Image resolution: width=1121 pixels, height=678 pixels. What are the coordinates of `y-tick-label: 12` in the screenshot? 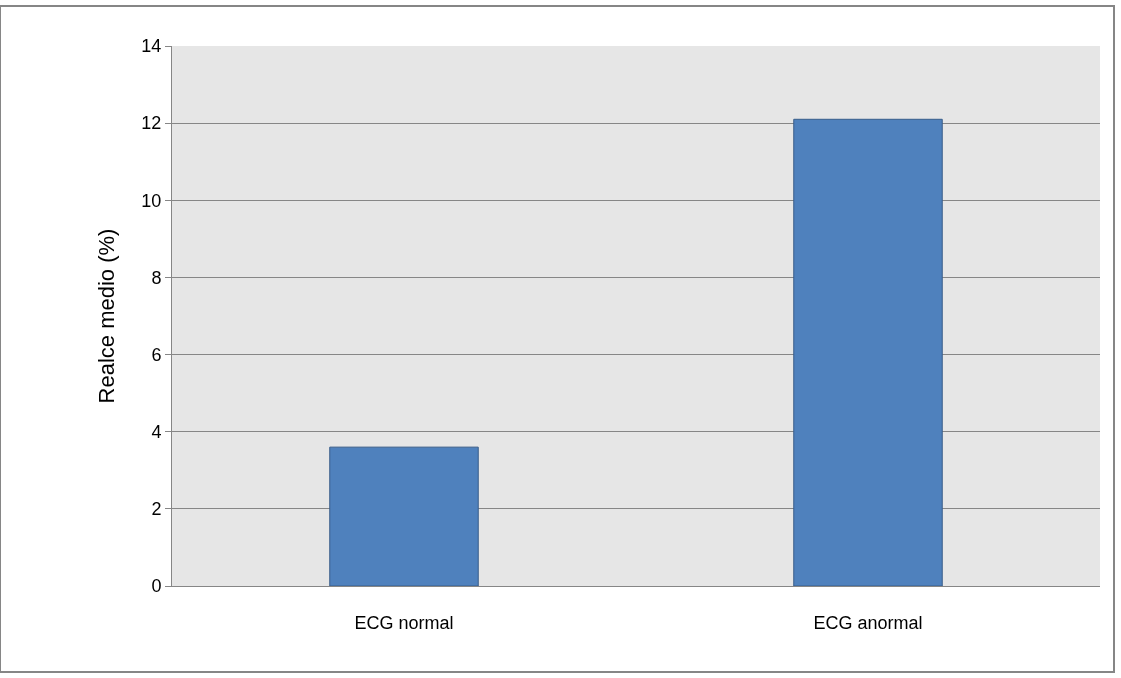 It's located at (151, 123).